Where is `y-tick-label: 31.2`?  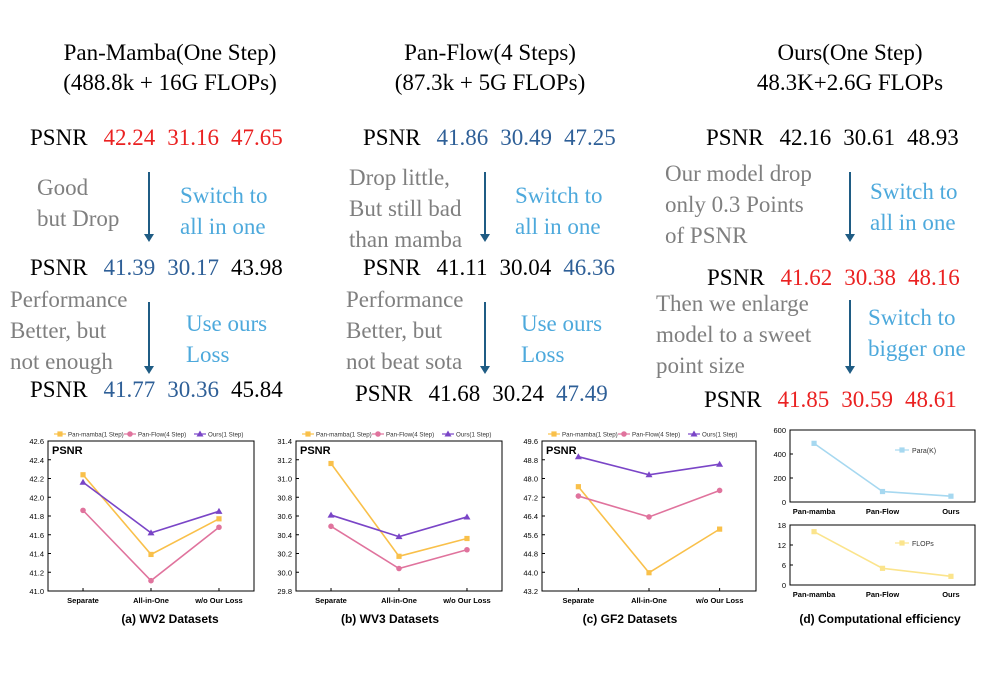
y-tick-label: 31.2 is located at coordinates (284, 460).